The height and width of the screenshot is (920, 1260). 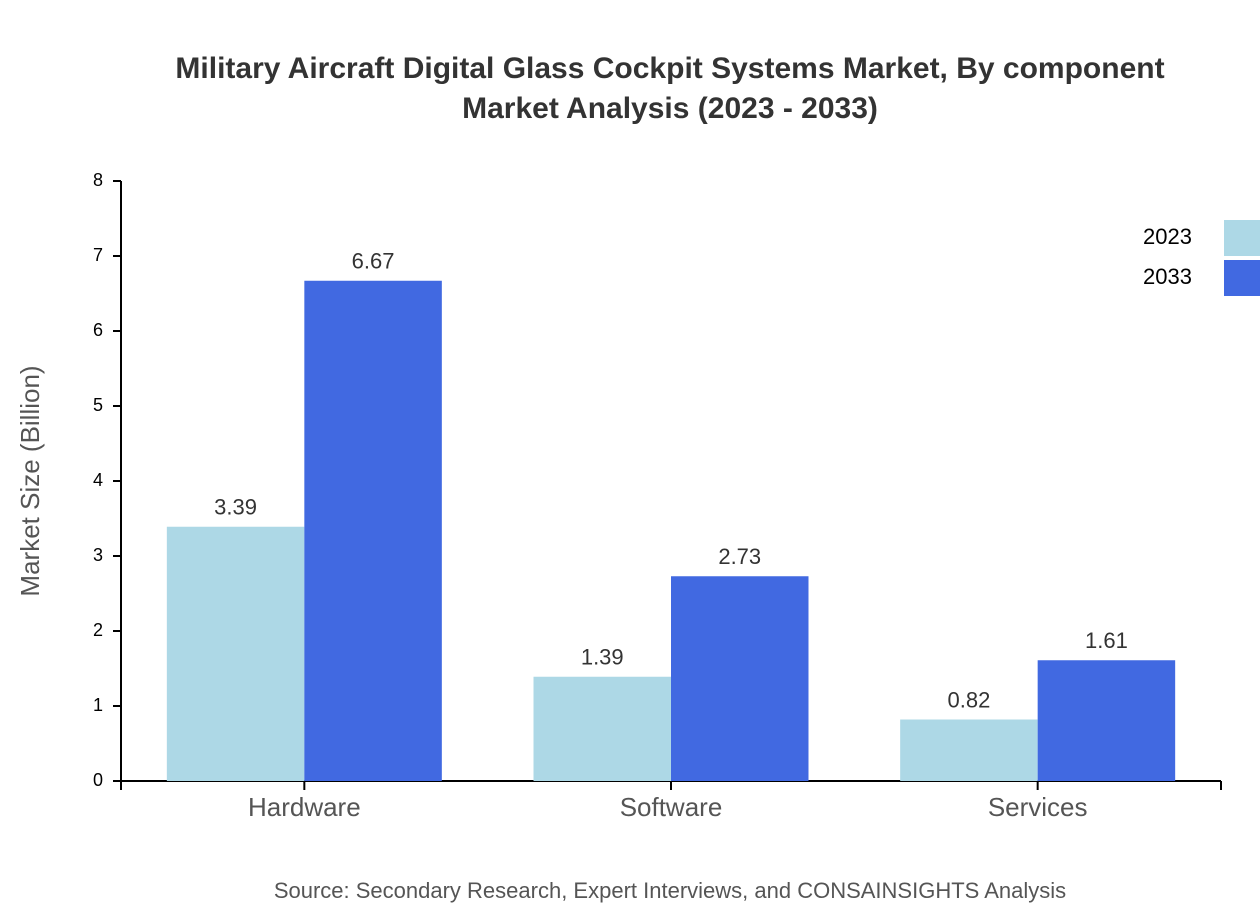 What do you see at coordinates (1167, 236) in the screenshot?
I see `legend-label: 2023` at bounding box center [1167, 236].